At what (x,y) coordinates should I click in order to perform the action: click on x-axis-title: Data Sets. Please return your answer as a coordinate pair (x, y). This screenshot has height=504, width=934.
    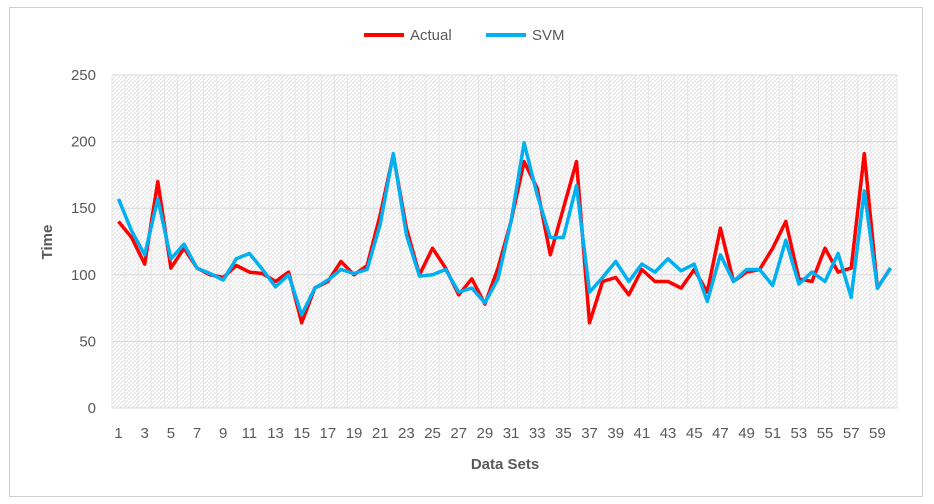
    Looking at the image, I should click on (505, 464).